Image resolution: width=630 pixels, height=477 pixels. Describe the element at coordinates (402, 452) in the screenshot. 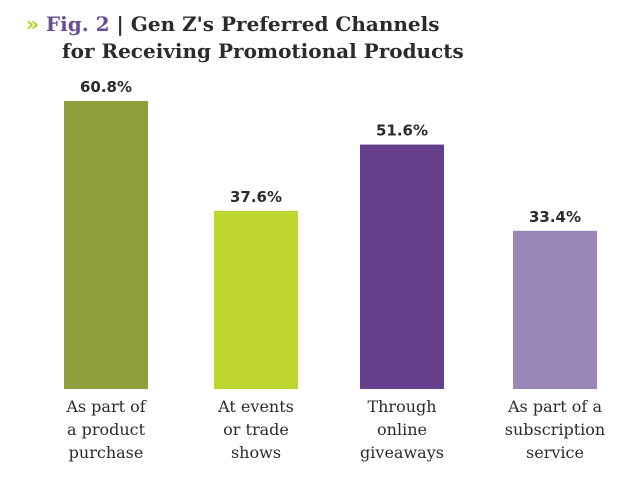

I see `category-label-3-line-3: giveaways` at that location.